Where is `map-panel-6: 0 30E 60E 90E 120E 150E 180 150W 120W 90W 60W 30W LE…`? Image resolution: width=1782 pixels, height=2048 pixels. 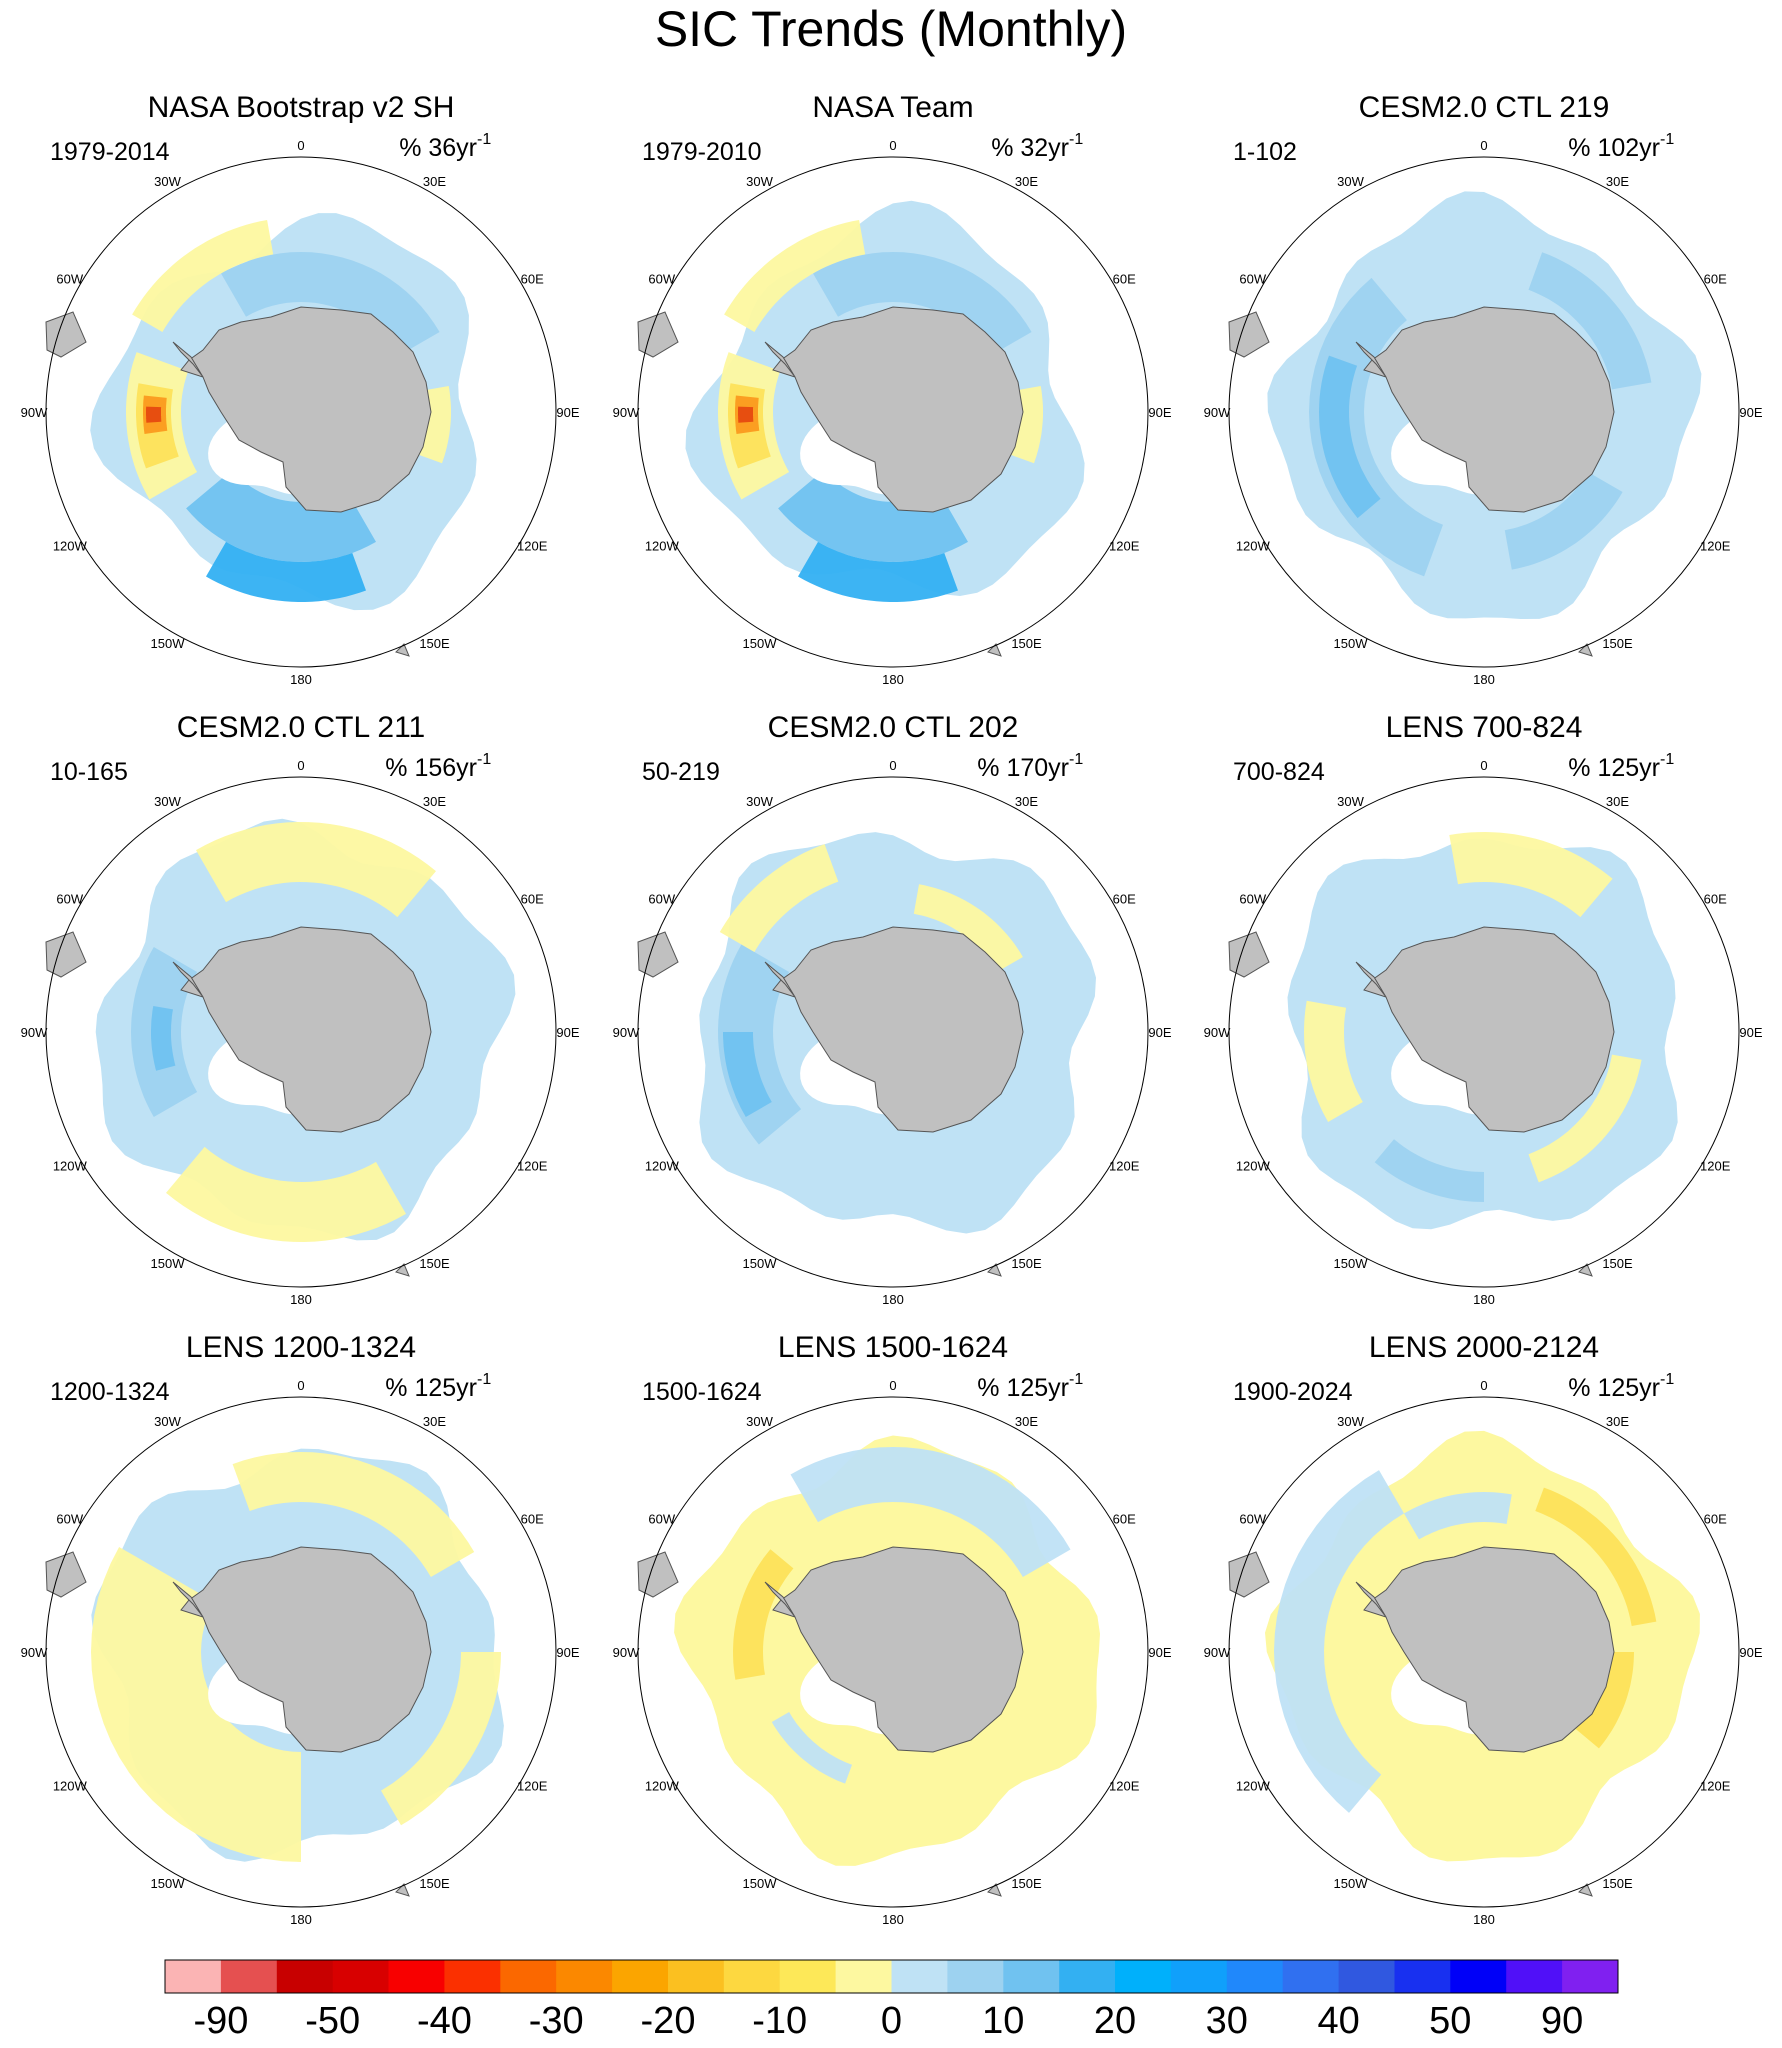 map-panel-6: 0 30E 60E 90E 120E 150E 180 150W 120W 90W 60W 30W LE… is located at coordinates (1483, 1009).